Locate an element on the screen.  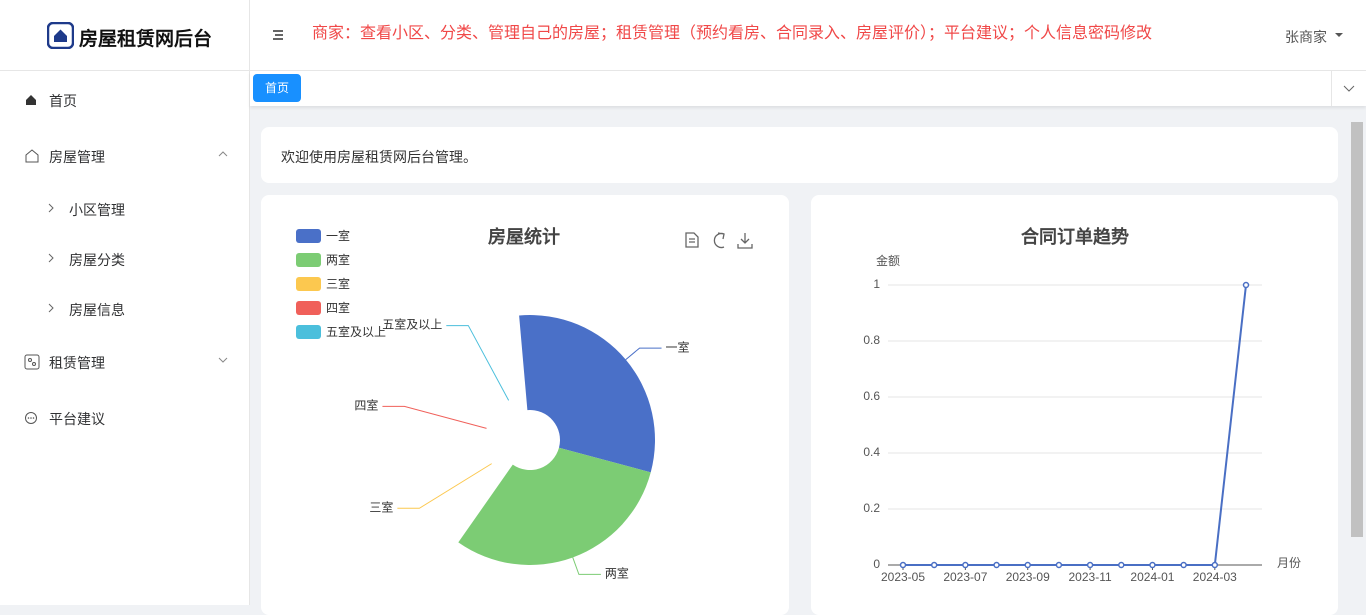
logo-title: 房屋租赁网后台 is located at coordinates (146, 39).